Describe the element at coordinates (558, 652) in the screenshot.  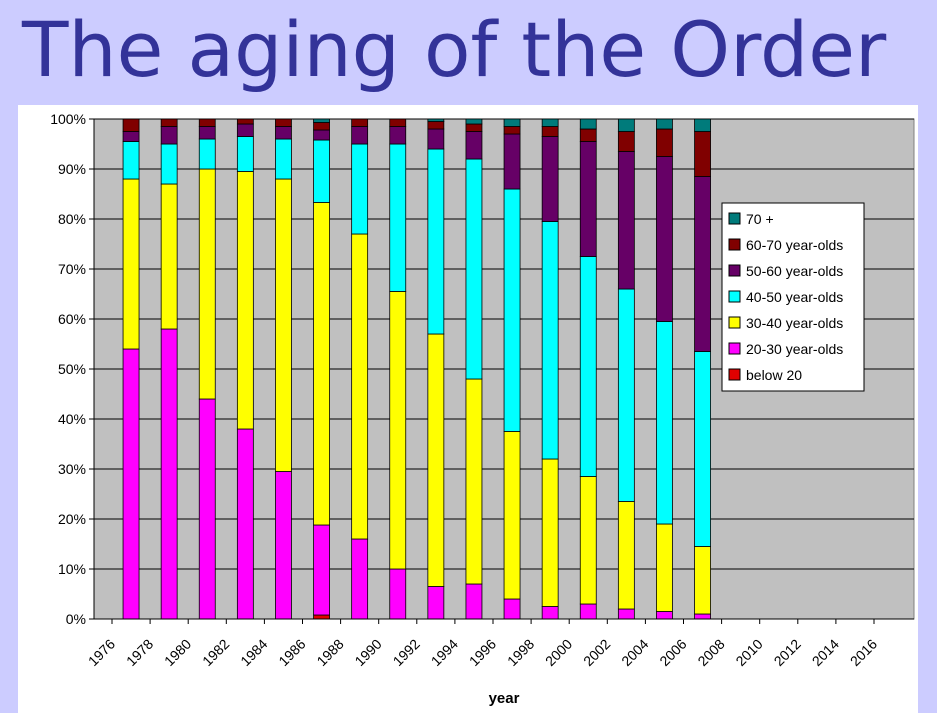
I see `x-tick-label: 2000` at that location.